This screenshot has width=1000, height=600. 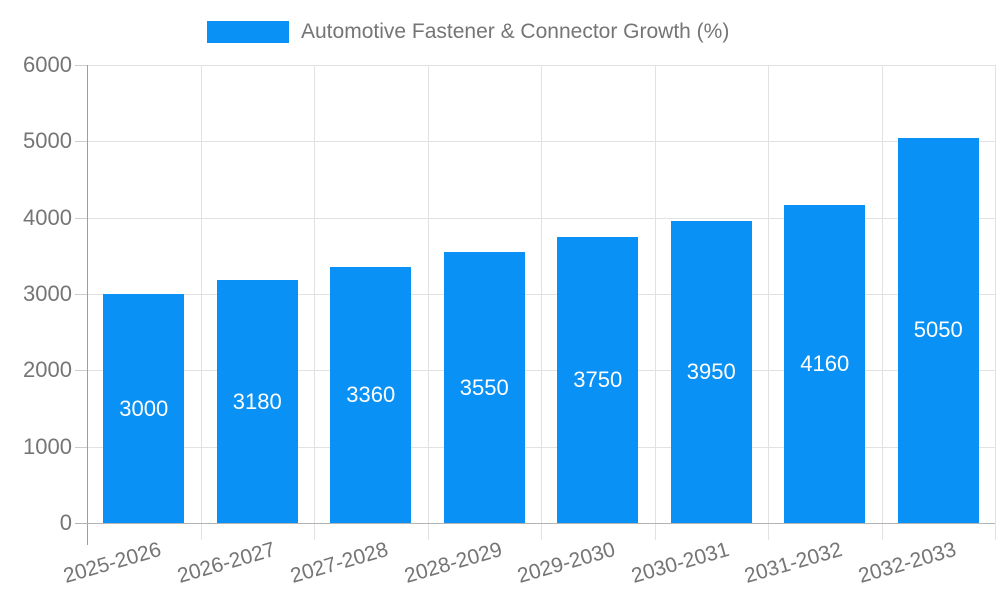 I want to click on y-axis-label: 5000, so click(x=47, y=141).